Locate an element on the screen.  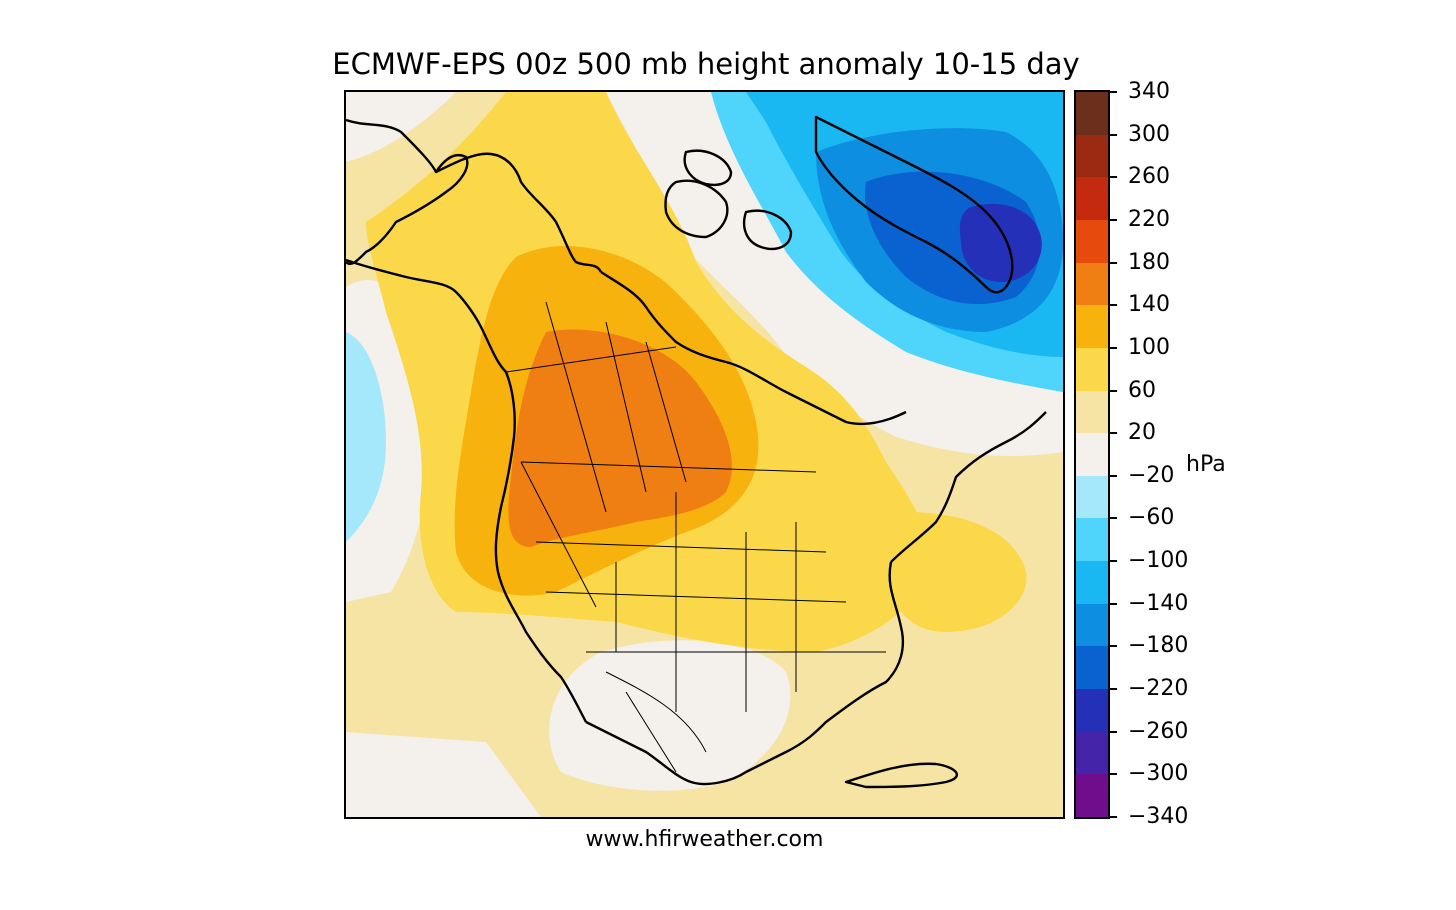
colorbar-tick-label: −260 is located at coordinates (1158, 731).